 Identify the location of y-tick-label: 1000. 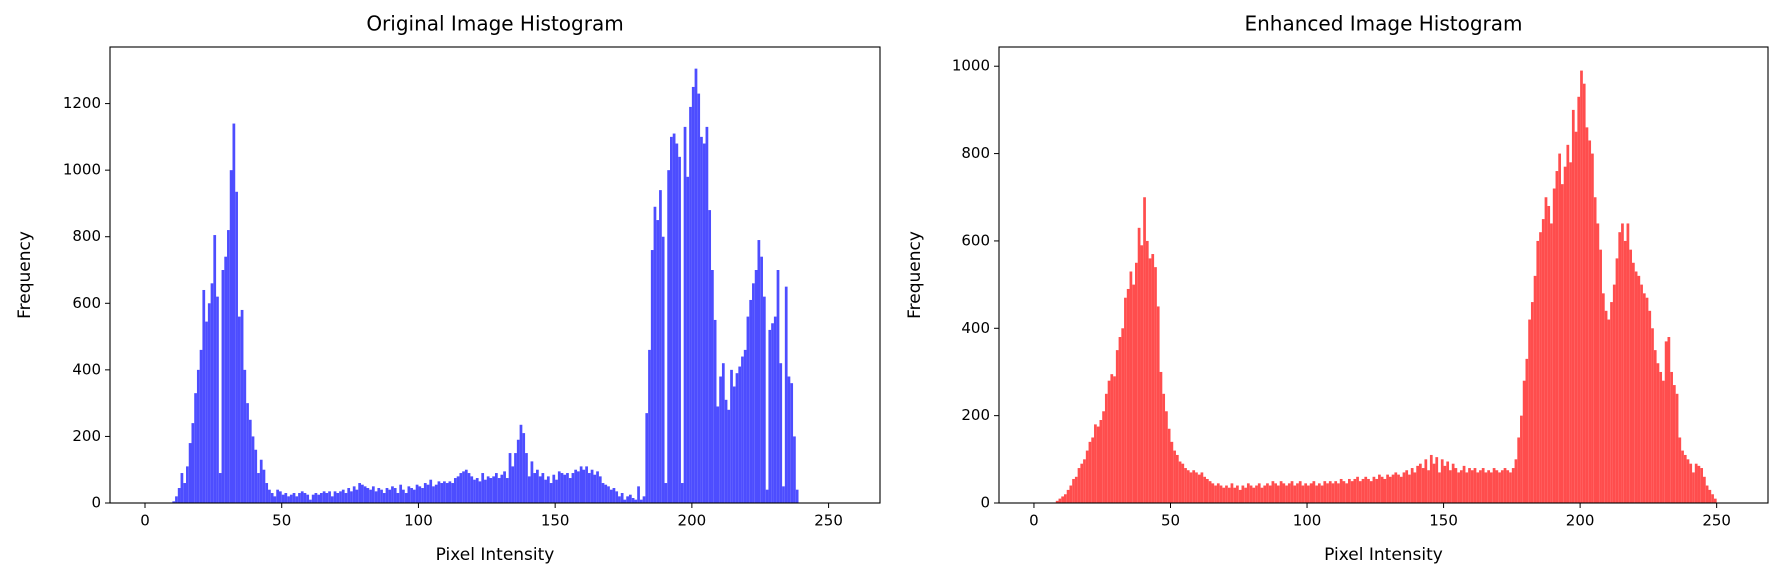
(82, 170).